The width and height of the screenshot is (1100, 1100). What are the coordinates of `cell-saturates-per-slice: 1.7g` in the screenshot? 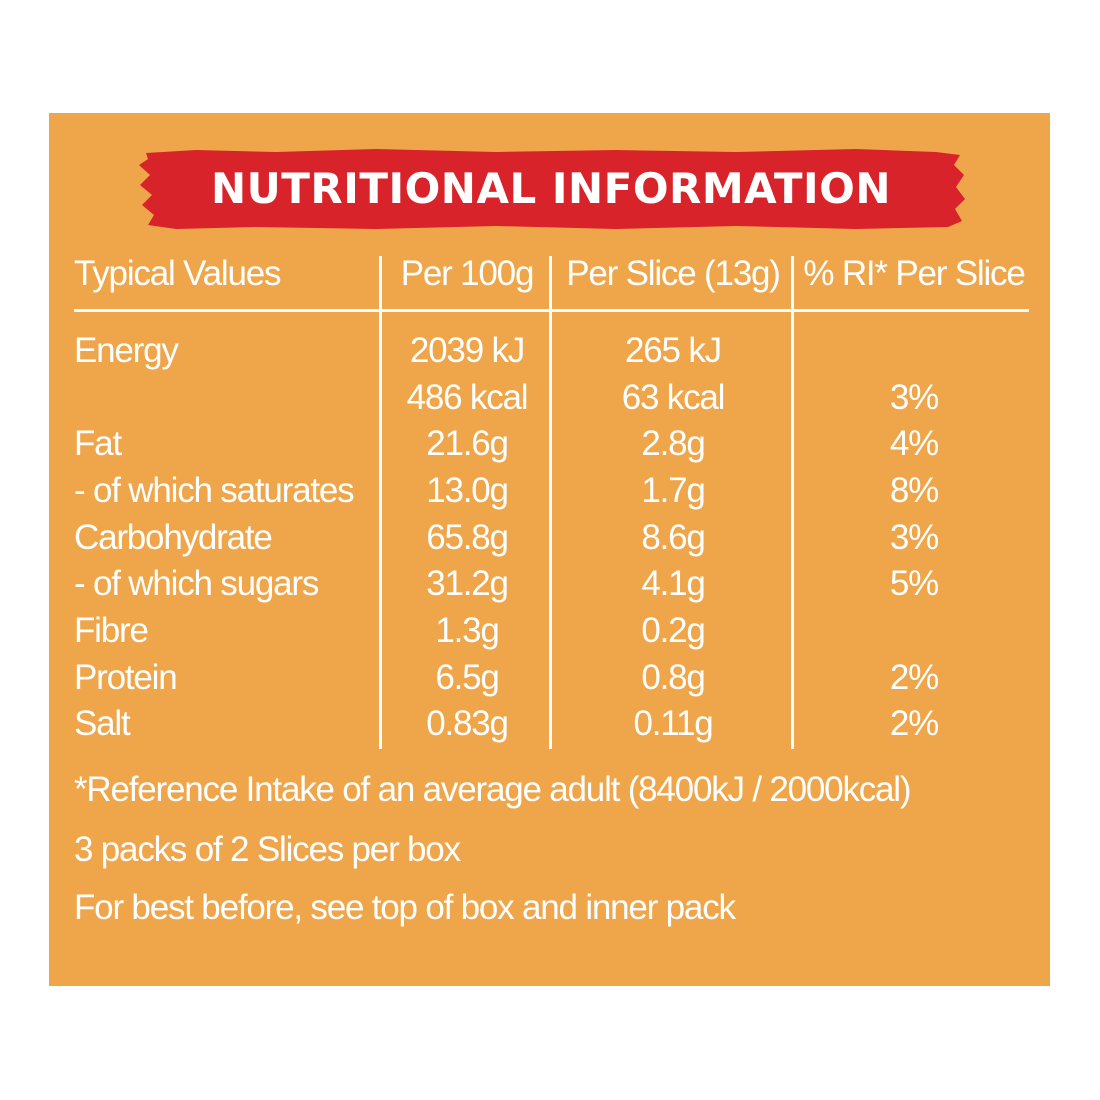 It's located at (673, 490).